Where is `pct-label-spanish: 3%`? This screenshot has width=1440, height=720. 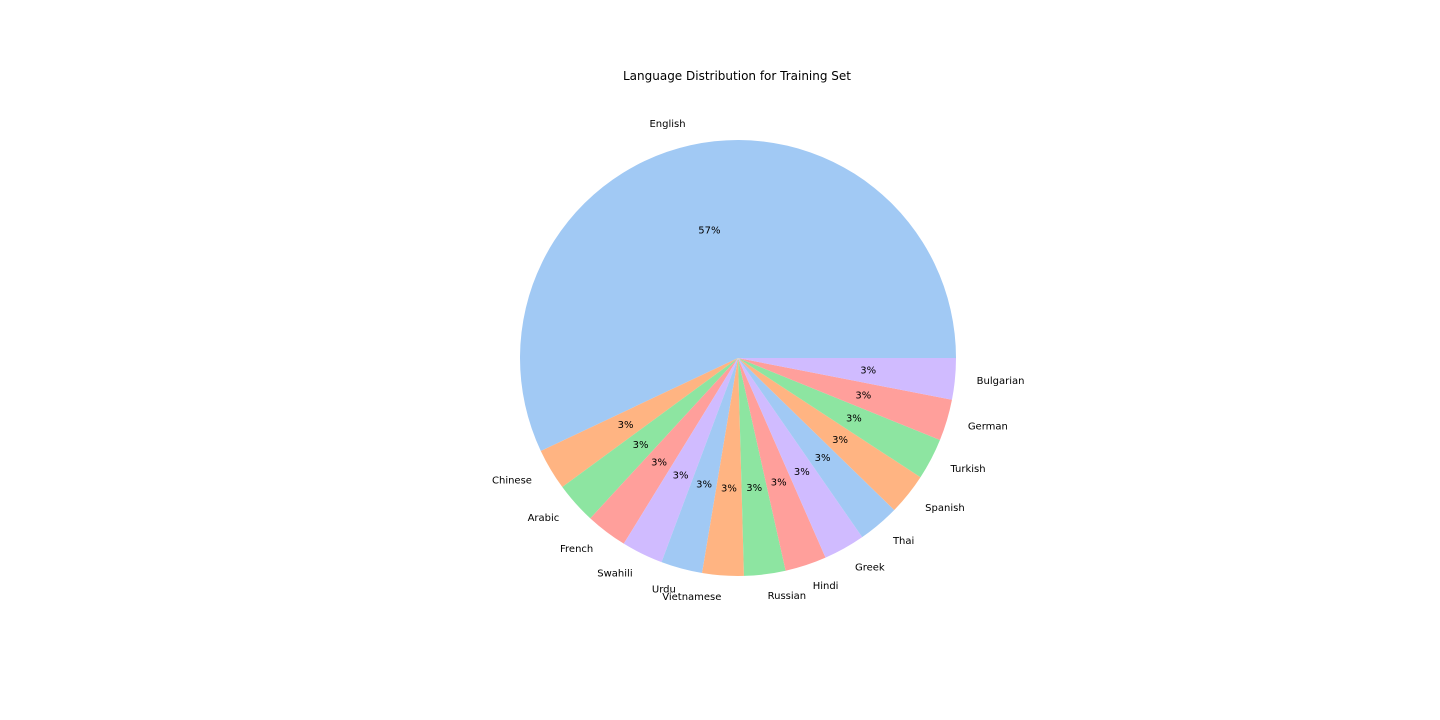 pct-label-spanish: 3% is located at coordinates (840, 440).